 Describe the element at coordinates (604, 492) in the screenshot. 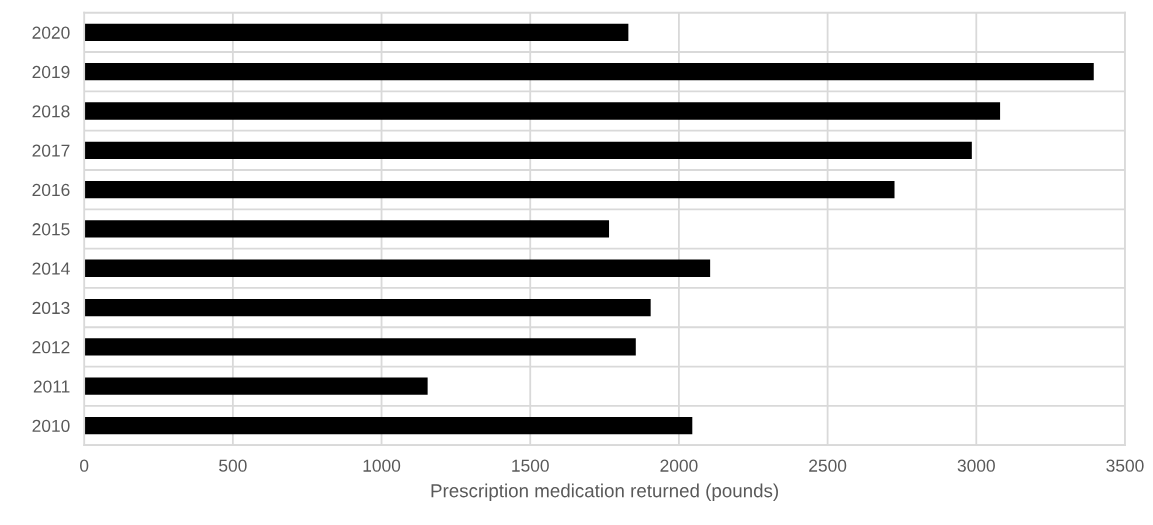

I see `x-axis-title: Prescription medication returned (pounds)` at that location.